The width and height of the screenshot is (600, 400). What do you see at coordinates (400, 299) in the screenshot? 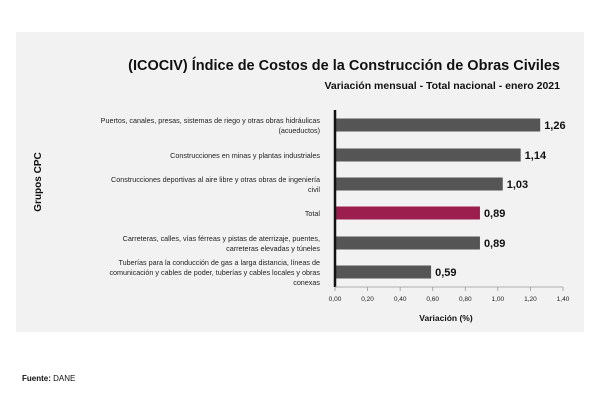
I see `x-tick-label-2: 0,40` at bounding box center [400, 299].